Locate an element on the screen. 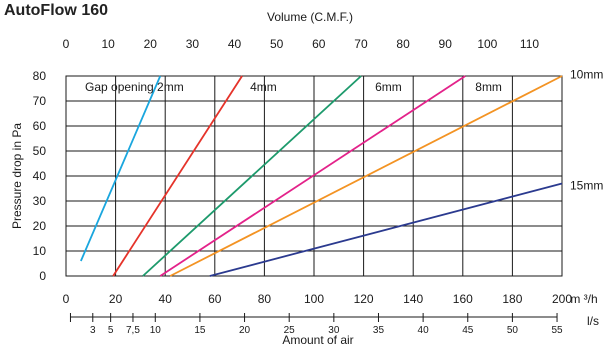  top-tick-label: 30 is located at coordinates (193, 44).